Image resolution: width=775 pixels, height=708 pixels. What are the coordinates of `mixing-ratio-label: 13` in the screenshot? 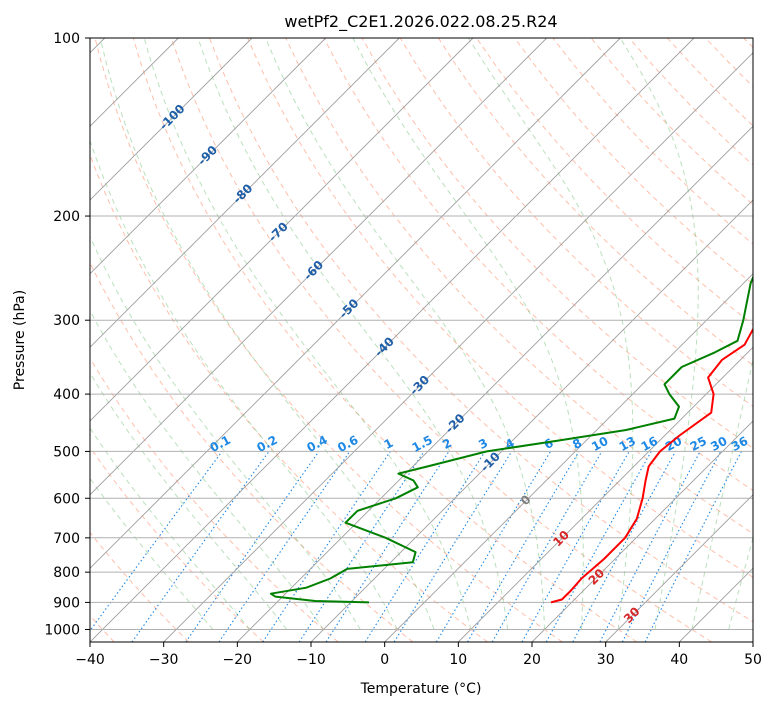 It's located at (627, 444).